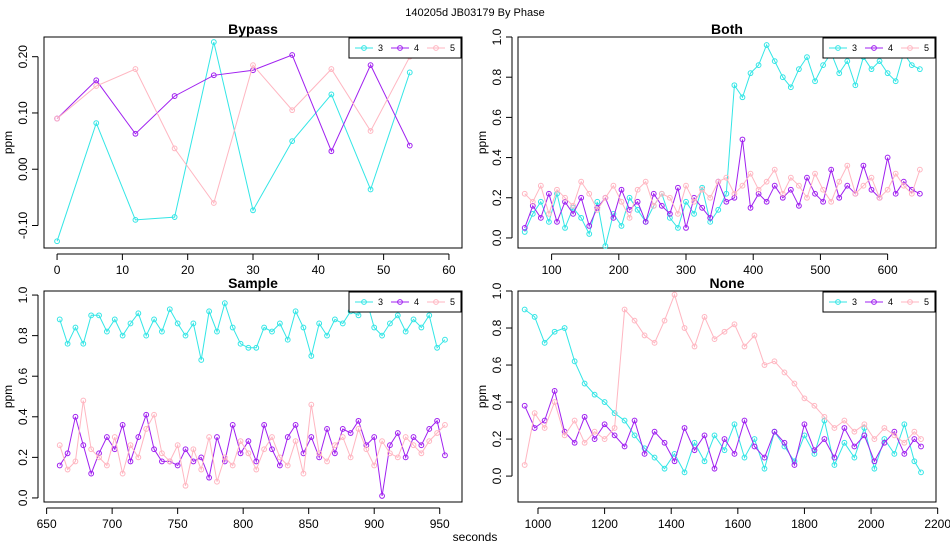 The image size is (950, 550). I want to click on x-tick-label: 750, so click(178, 524).